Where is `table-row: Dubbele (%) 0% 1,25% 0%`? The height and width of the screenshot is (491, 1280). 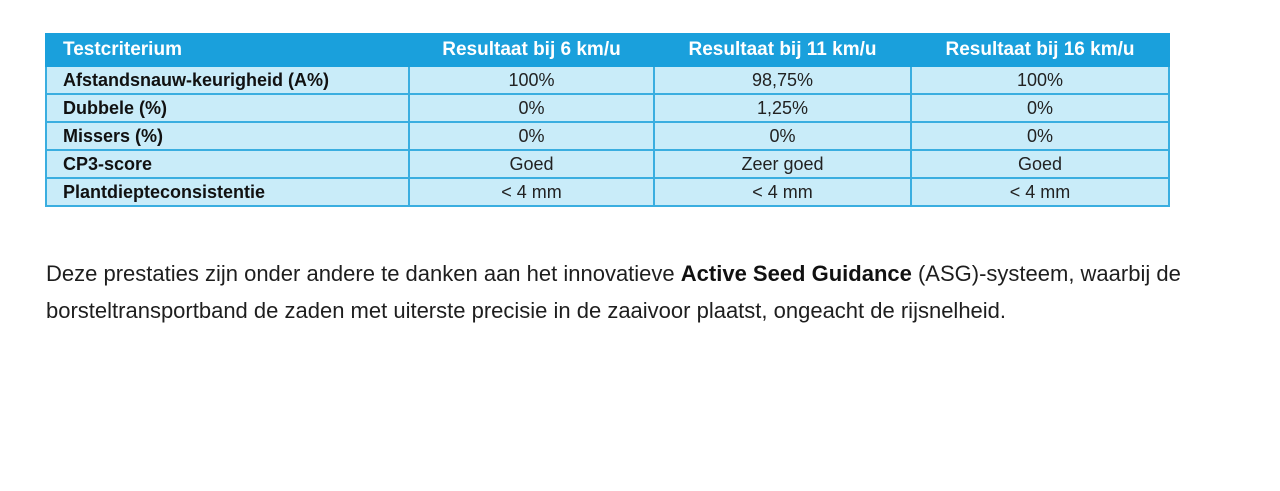 table-row: Dubbele (%) 0% 1,25% 0% is located at coordinates (607, 108).